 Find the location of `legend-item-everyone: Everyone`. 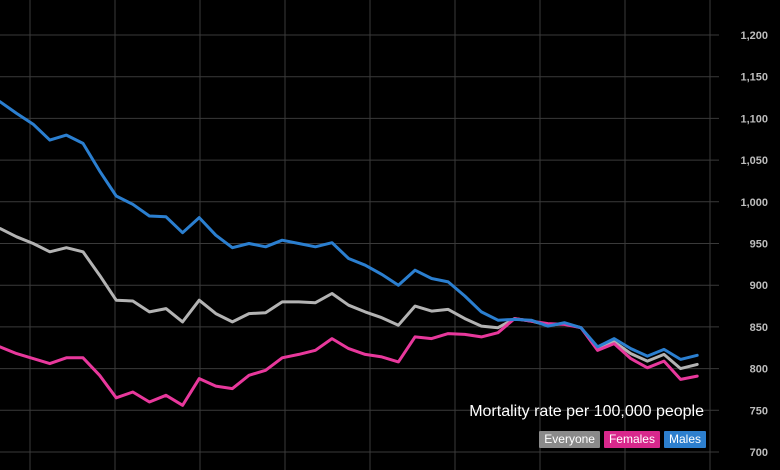

legend-item-everyone: Everyone is located at coordinates (569, 439).